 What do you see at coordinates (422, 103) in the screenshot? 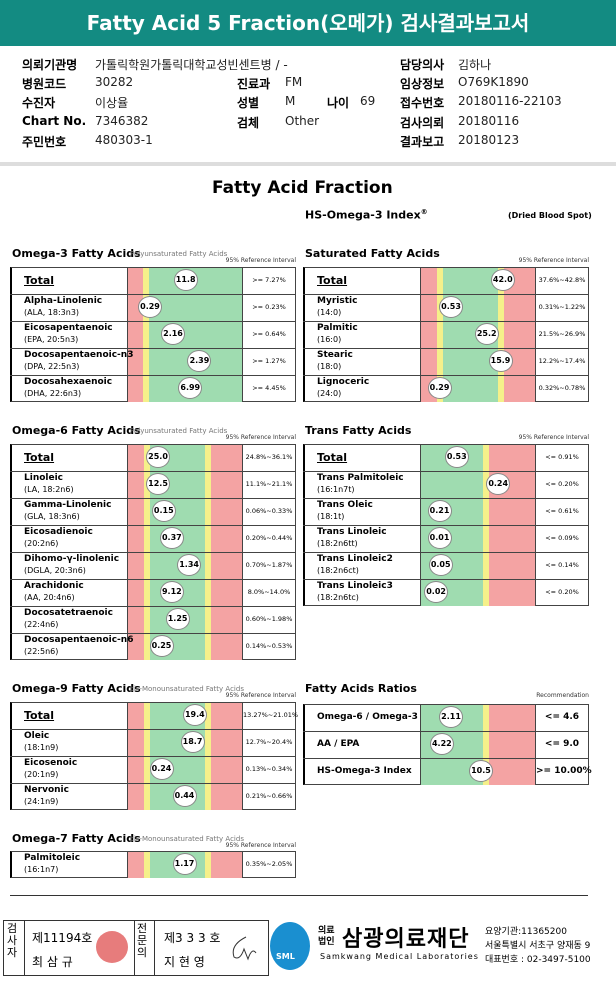
I see `info-label: 접수번호` at bounding box center [422, 103].